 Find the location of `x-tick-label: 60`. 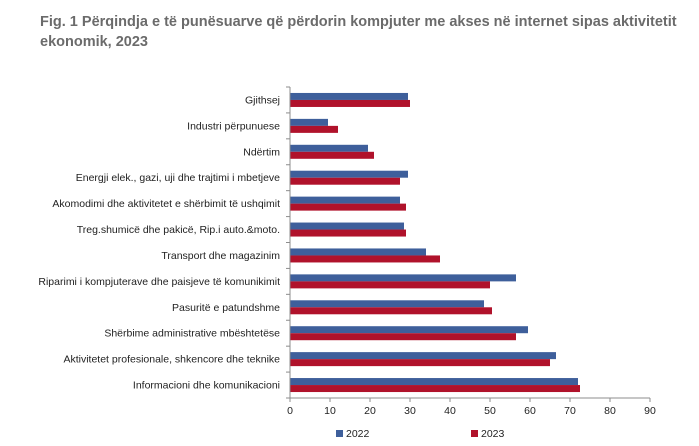

x-tick-label: 60 is located at coordinates (530, 411).